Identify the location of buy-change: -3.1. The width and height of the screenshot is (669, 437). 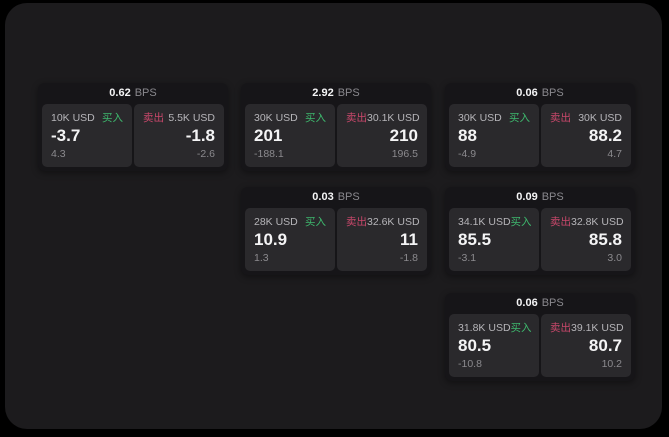
(467, 258).